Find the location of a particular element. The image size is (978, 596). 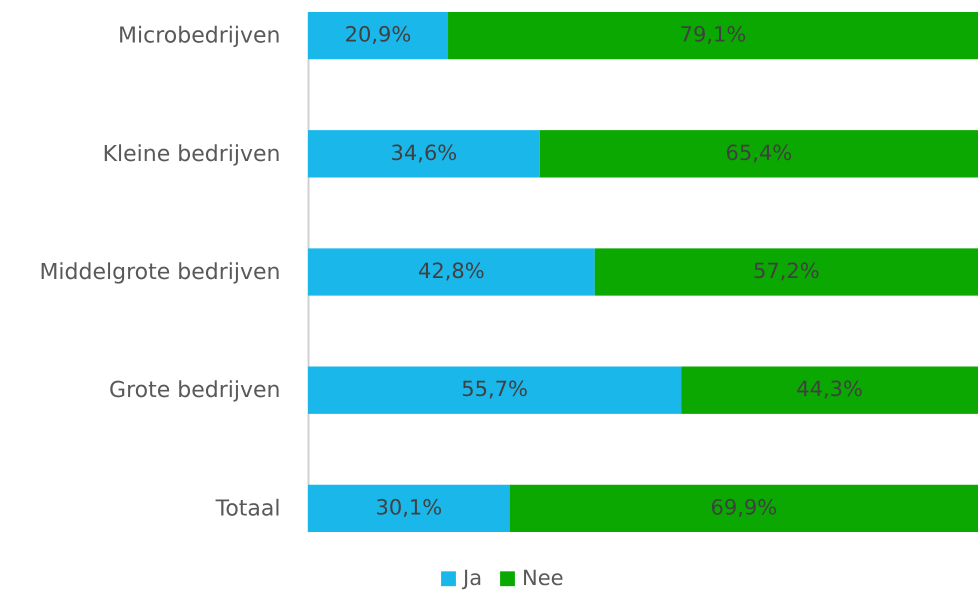

data-label: 65,4% is located at coordinates (759, 152).